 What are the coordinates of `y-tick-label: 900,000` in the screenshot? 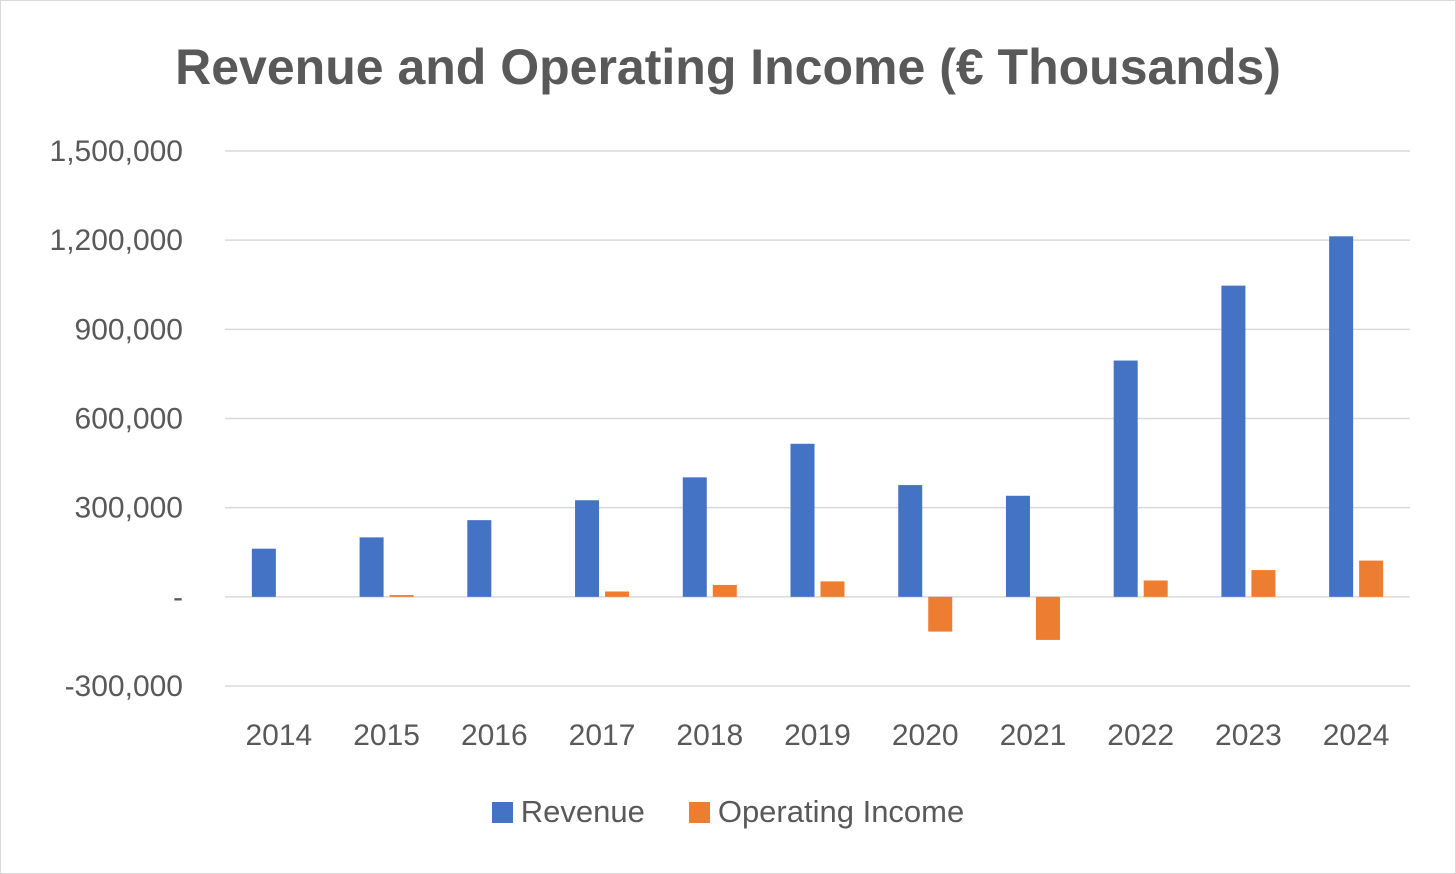 It's located at (129, 329).